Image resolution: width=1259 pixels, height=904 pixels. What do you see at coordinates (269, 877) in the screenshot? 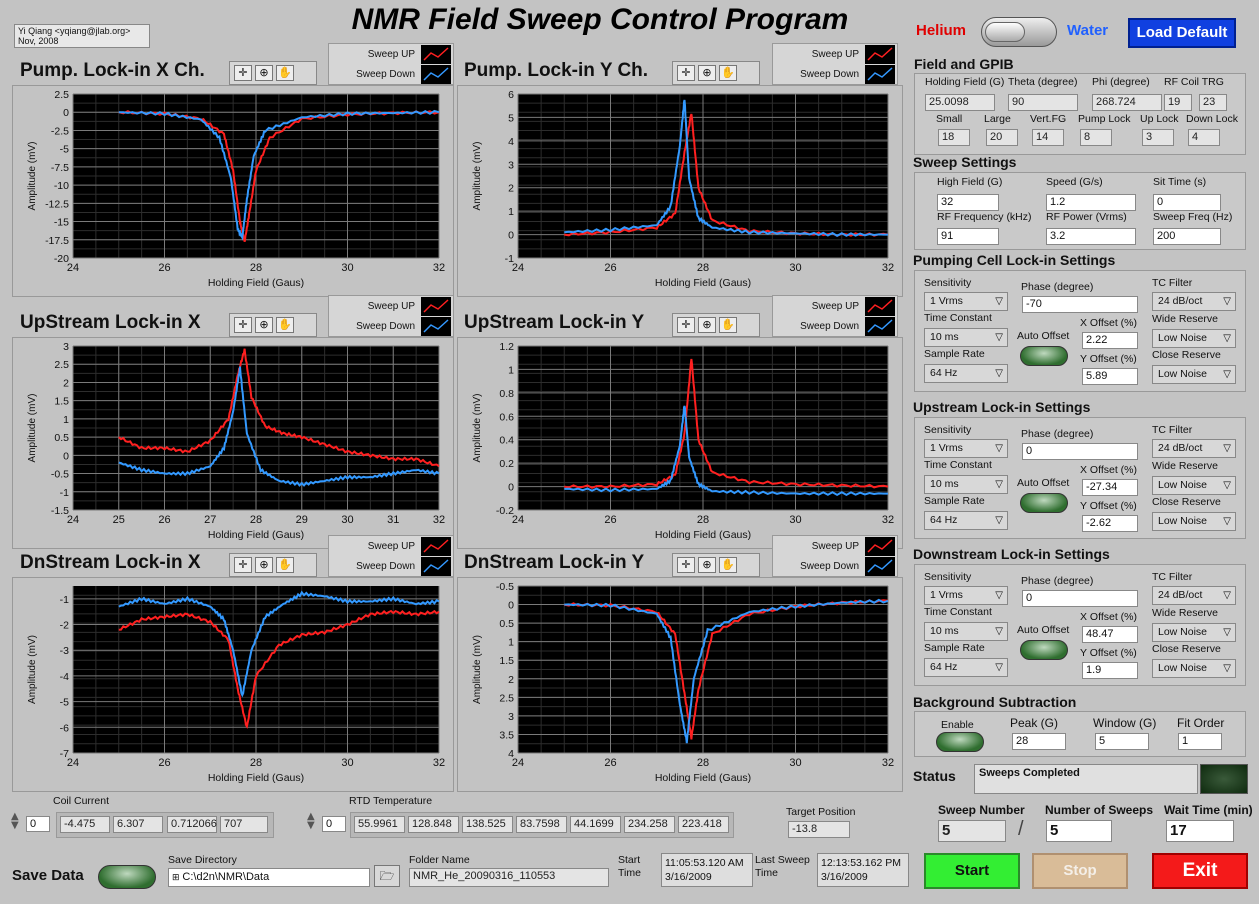
I see `save-dir-input: ⊞ C:\d2n\NMR\Data` at bounding box center [269, 877].